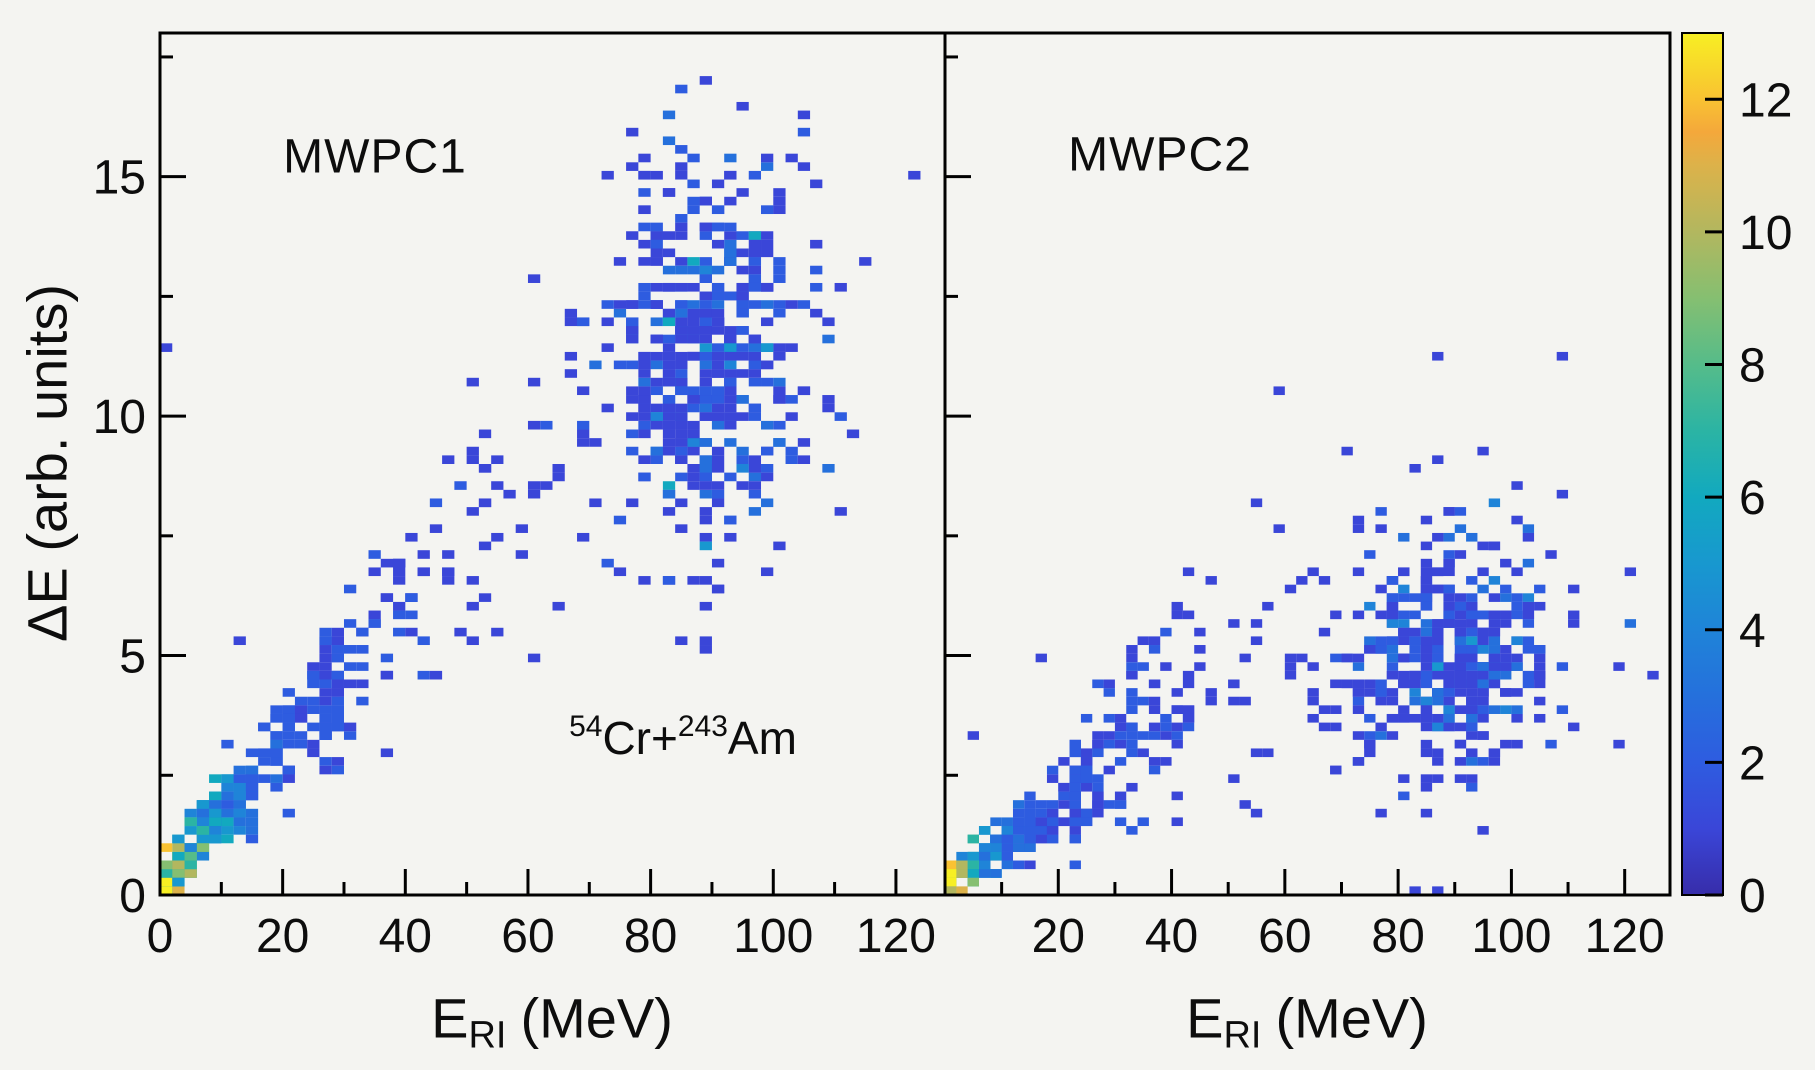 This screenshot has height=1070, width=1815. I want to click on y-axis-title: ΔE (arb. units), so click(47, 463).